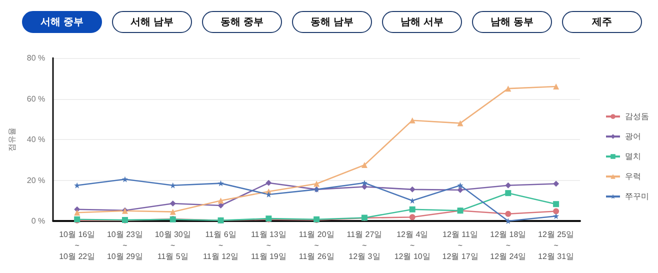 Image resolution: width=658 pixels, height=273 pixels. I want to click on x-tick-label: 11월 6일 ~ 11월 12일, so click(220, 245).